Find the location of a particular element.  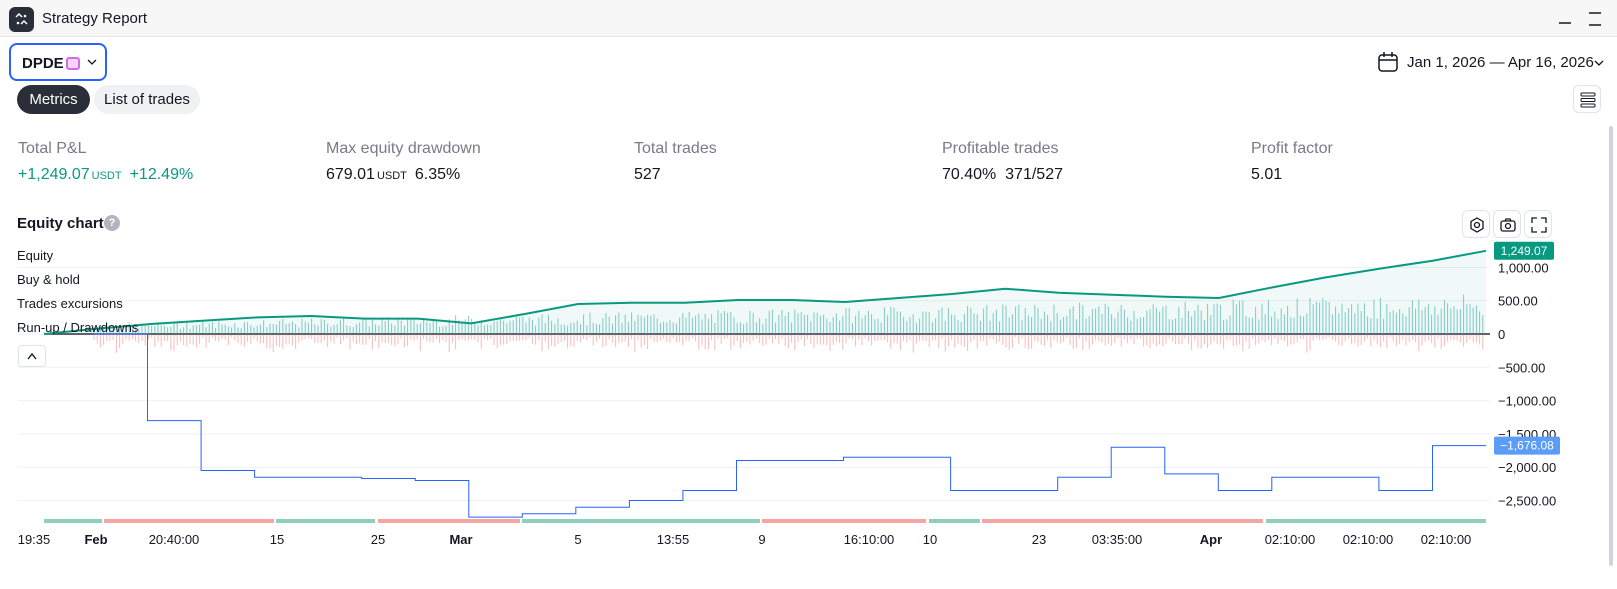

minimize-icon is located at coordinates (1565, 19).